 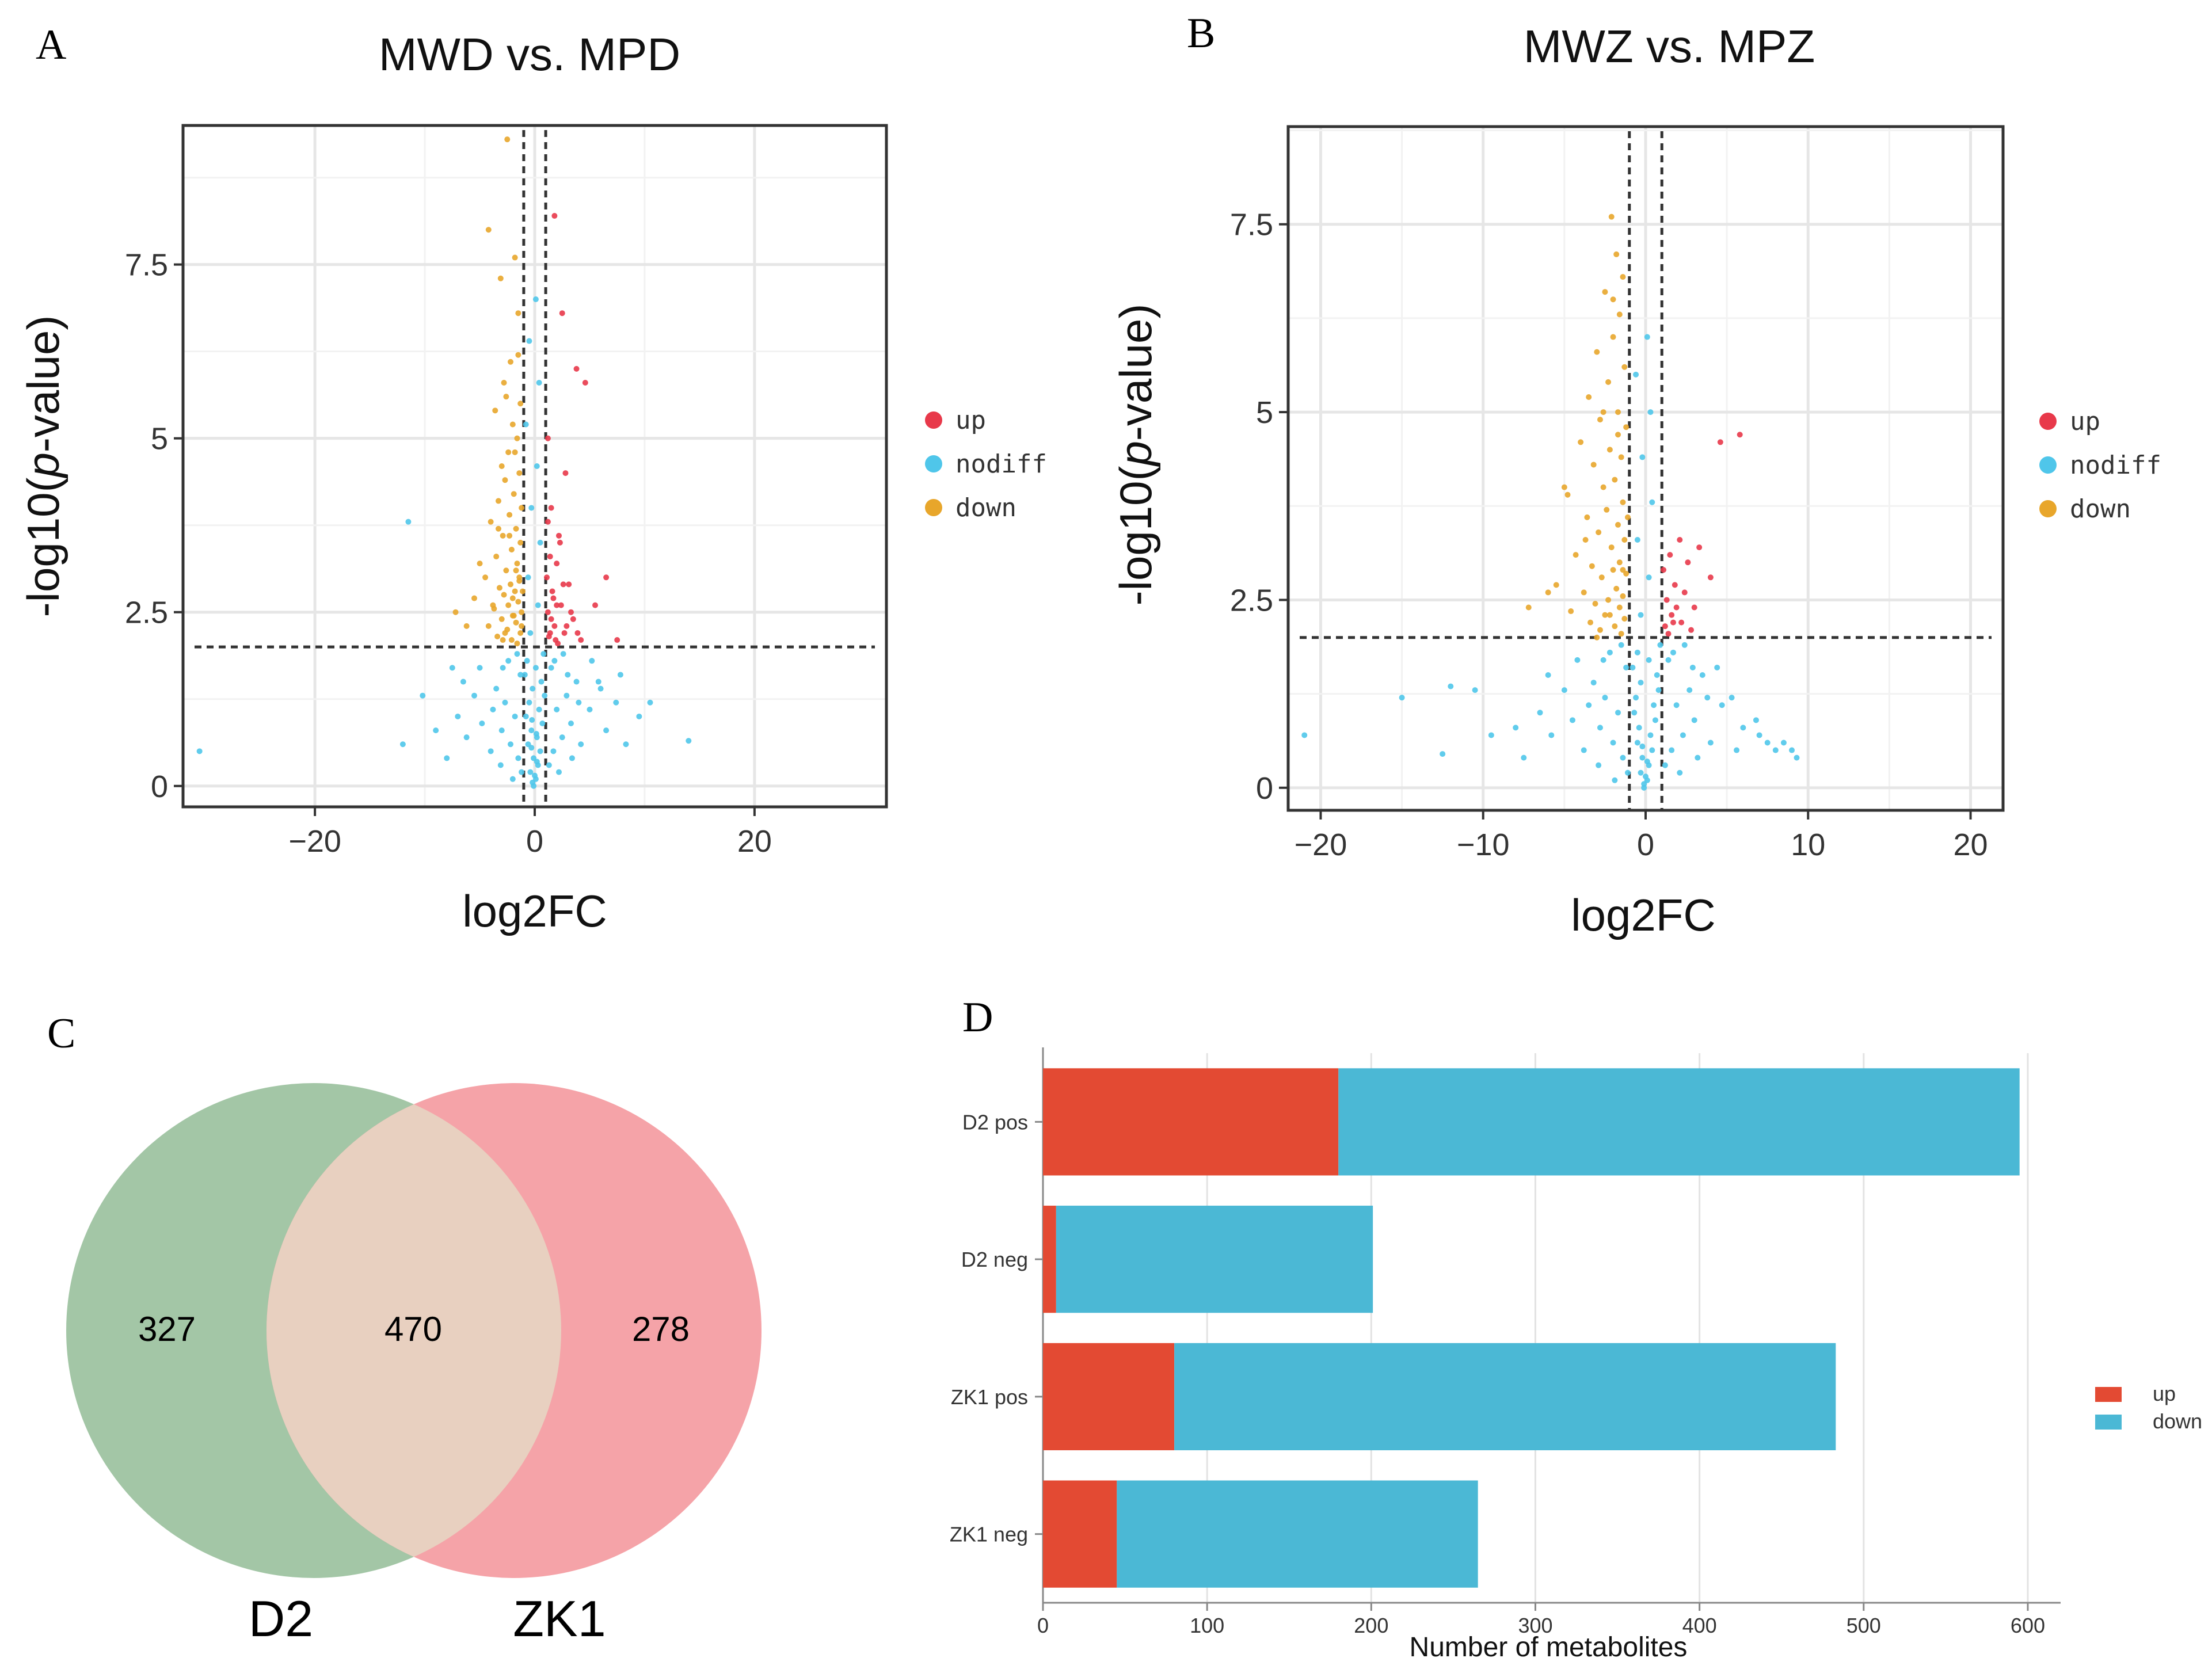 What do you see at coordinates (986, 464) in the screenshot?
I see `legend-a: up nodiff down` at bounding box center [986, 464].